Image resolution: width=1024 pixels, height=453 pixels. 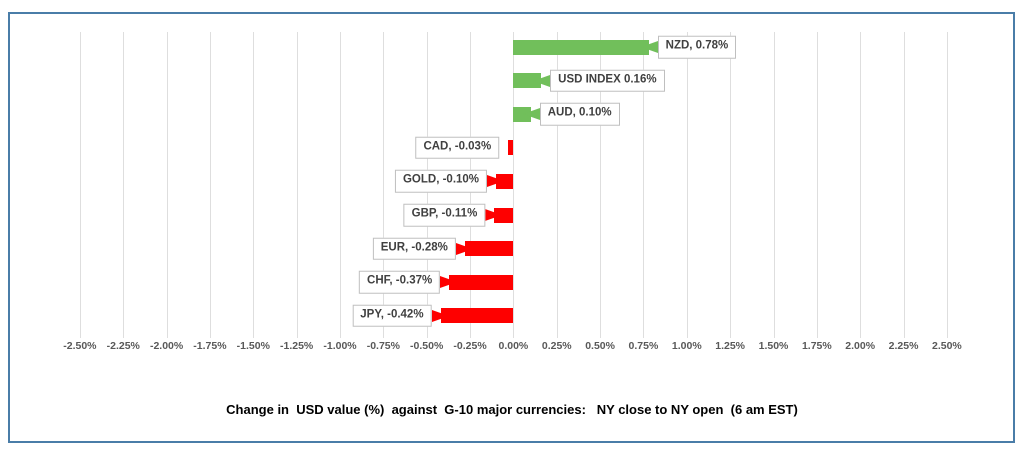 I want to click on x-tick-label: 0.00%, so click(x=513, y=346).